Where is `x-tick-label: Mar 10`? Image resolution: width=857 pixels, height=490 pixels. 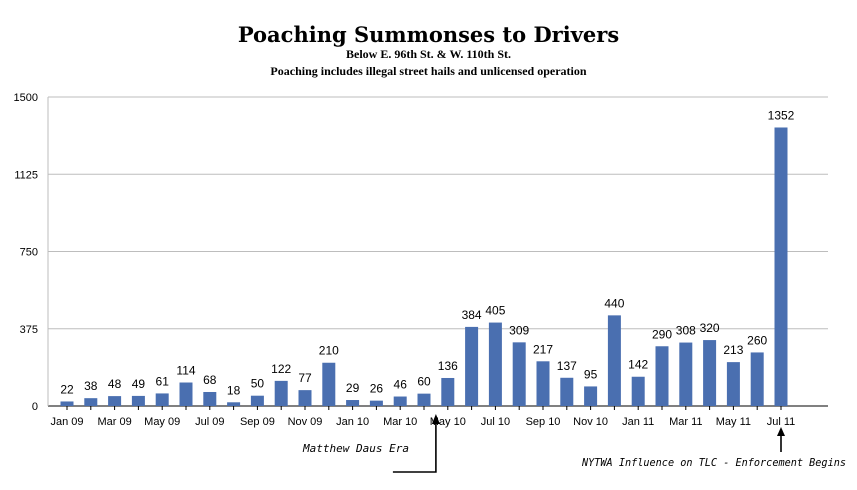 x-tick-label: Mar 10 is located at coordinates (400, 422).